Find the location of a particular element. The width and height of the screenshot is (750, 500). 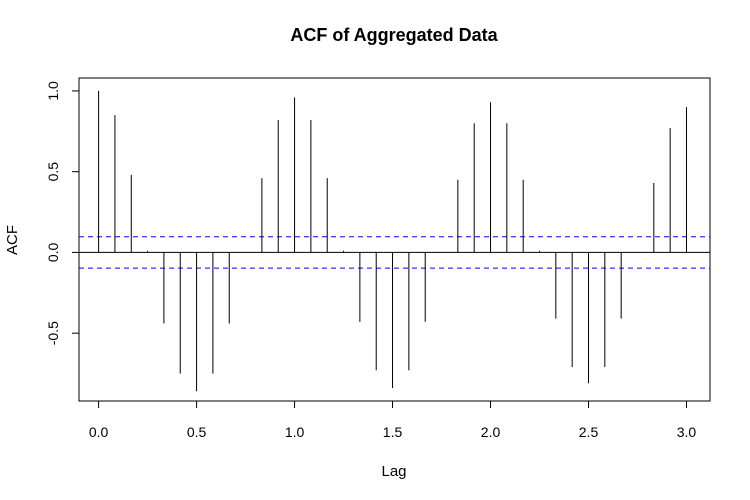

x-tick-label: 2.5 is located at coordinates (589, 432).